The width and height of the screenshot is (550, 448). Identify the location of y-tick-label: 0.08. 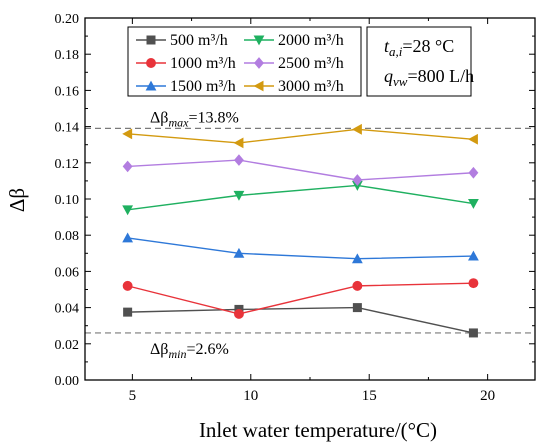
(67, 236).